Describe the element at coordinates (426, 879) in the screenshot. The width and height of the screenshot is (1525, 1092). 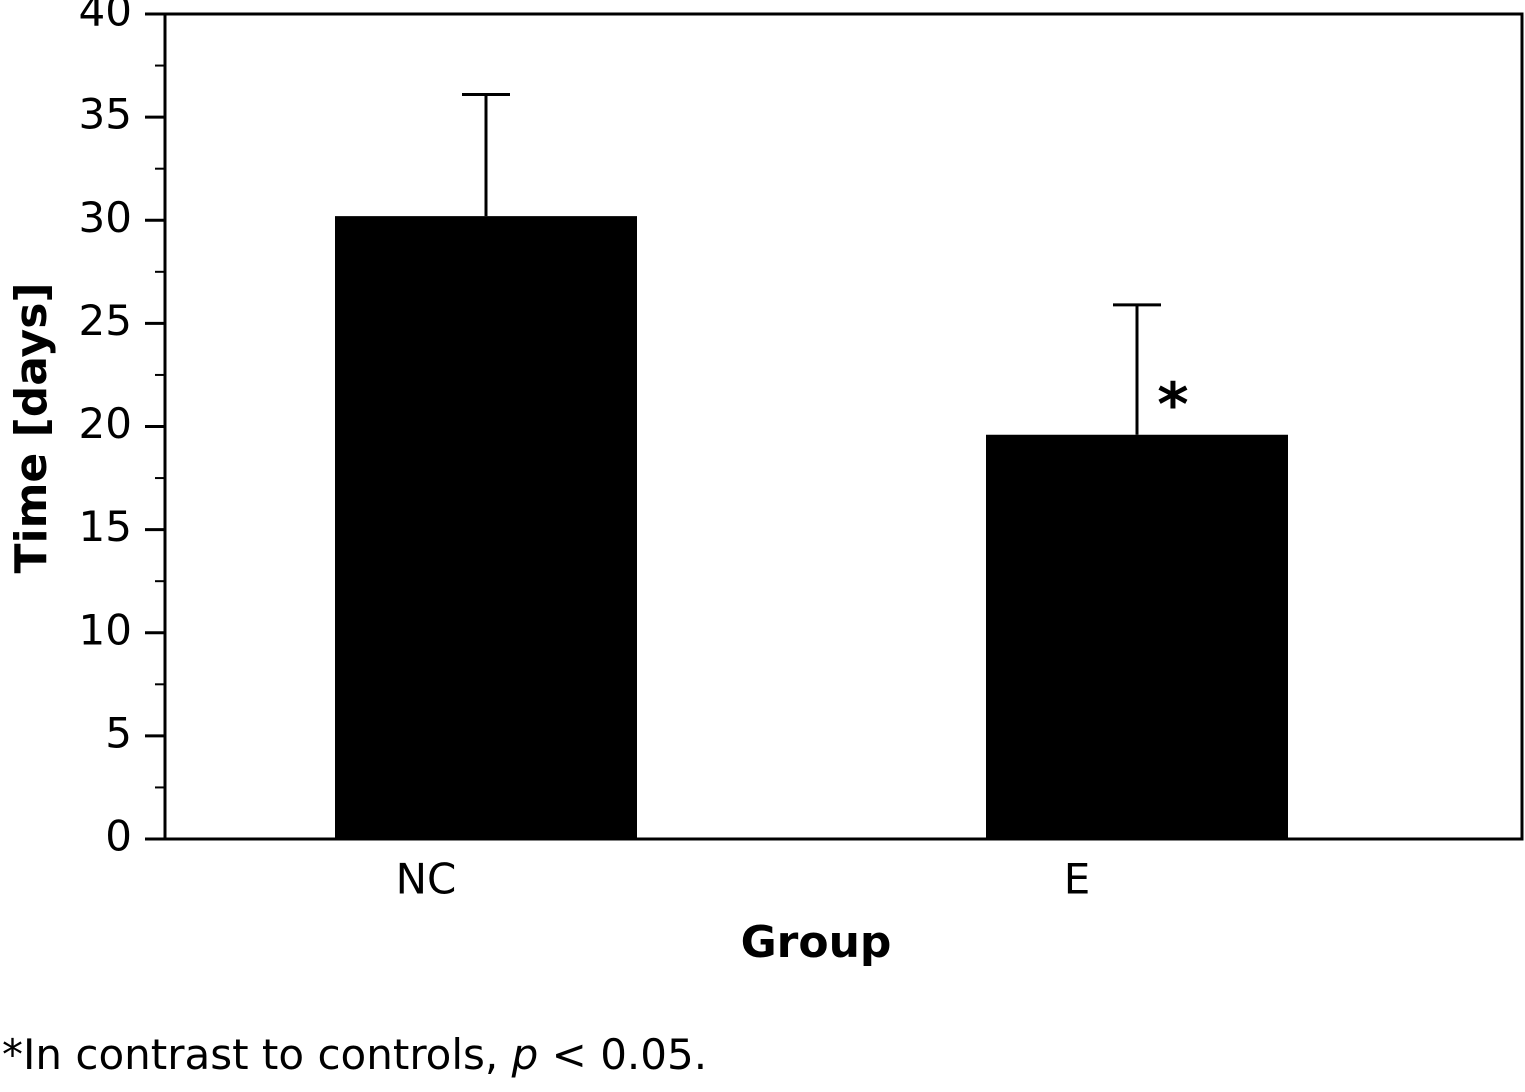
I see `x-tick-label: NC` at that location.